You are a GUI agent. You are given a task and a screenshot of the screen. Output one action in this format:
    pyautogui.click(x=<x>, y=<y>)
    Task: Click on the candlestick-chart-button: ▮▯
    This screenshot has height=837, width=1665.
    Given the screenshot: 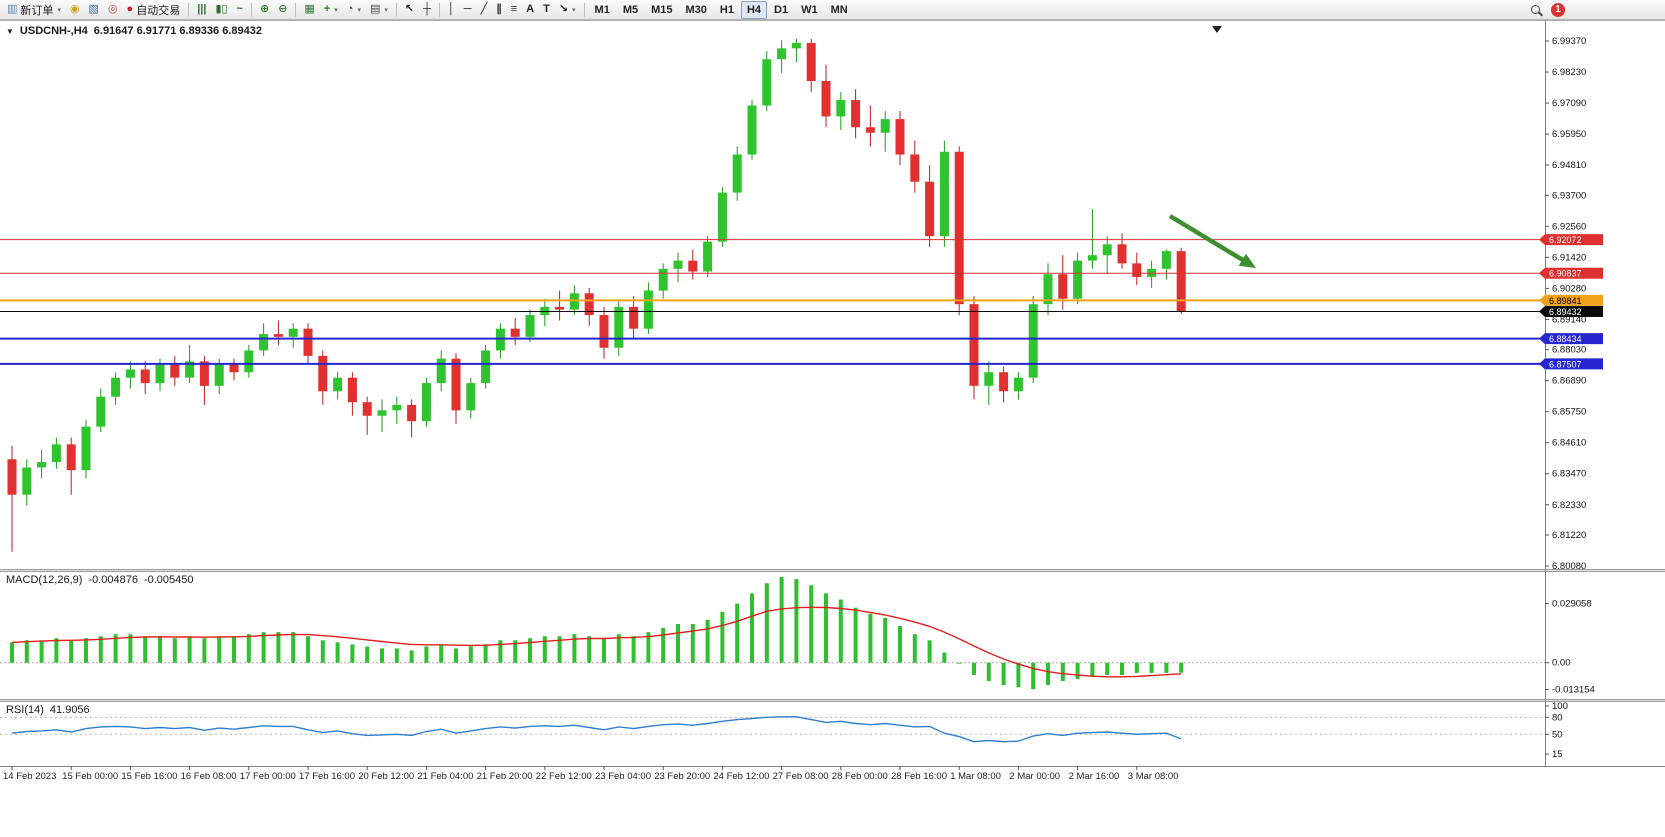 What is the action you would take?
    pyautogui.click(x=221, y=10)
    